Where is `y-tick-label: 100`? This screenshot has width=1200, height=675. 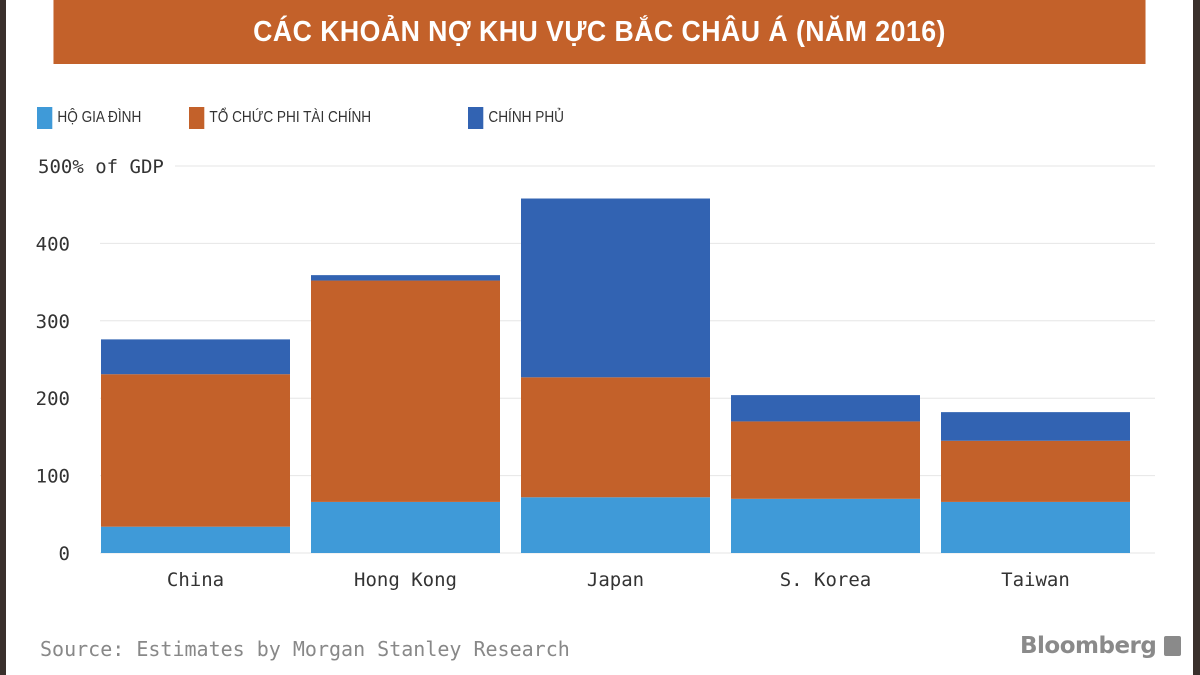 y-tick-label: 100 is located at coordinates (53, 477).